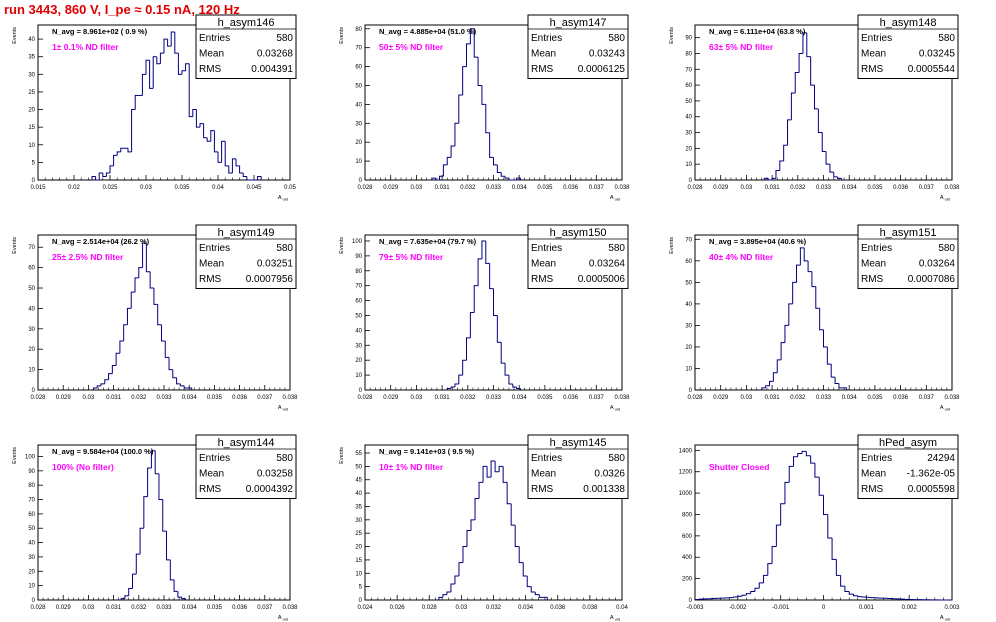 This screenshot has height=622, width=996. Describe the element at coordinates (38, 188) in the screenshot. I see `x-tick-label: 0.015` at that location.